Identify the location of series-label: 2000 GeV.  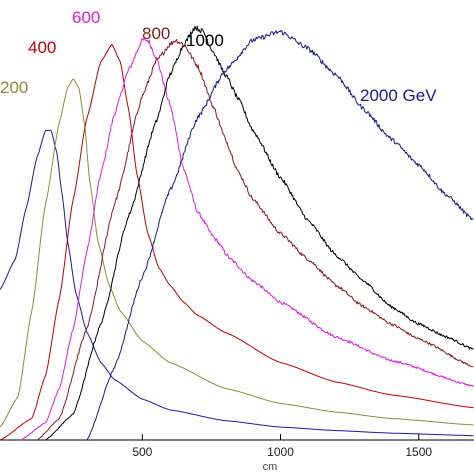
(398, 95).